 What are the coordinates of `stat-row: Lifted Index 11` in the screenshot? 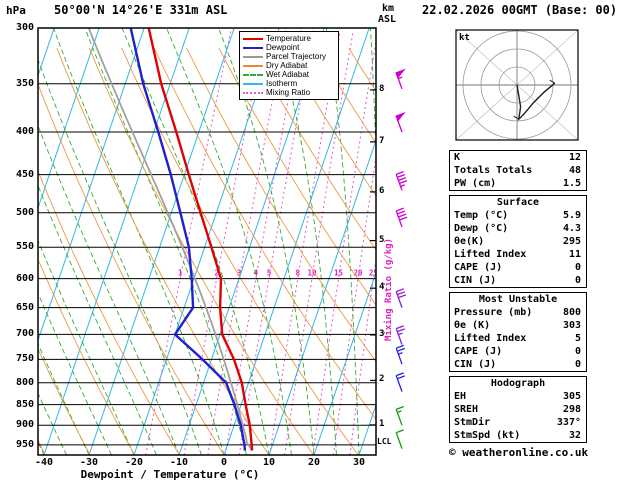 It's located at (518, 254).